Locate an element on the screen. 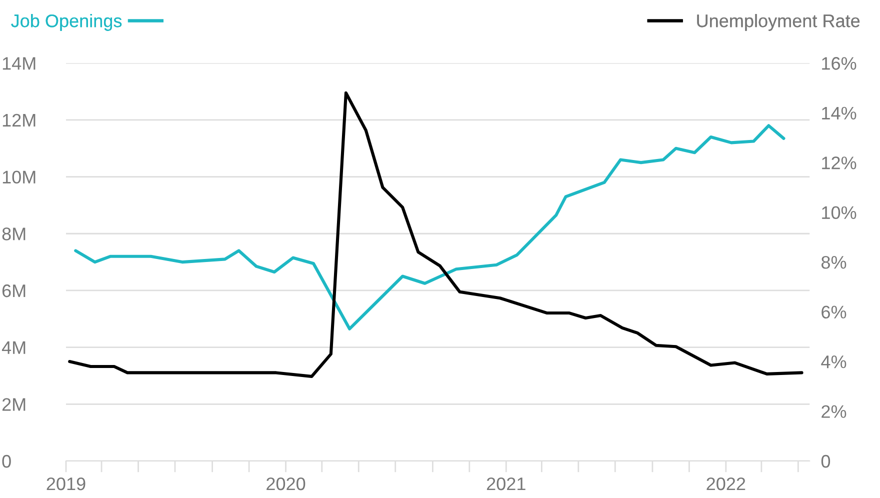  y-tick-label: 6M is located at coordinates (14, 291).